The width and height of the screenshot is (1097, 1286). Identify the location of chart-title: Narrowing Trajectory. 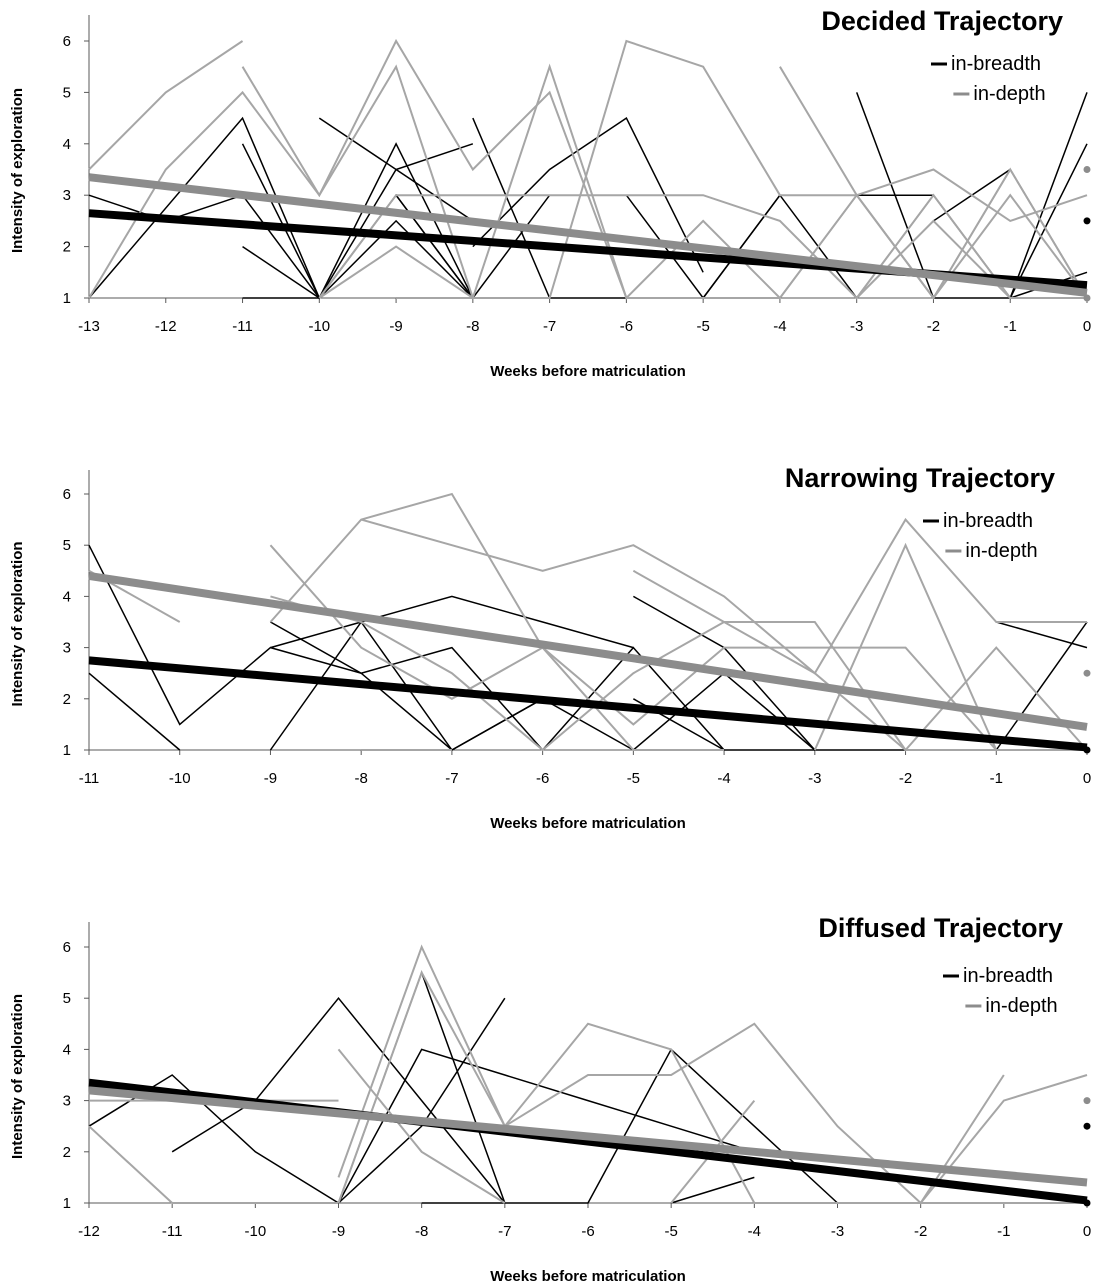
(920, 478).